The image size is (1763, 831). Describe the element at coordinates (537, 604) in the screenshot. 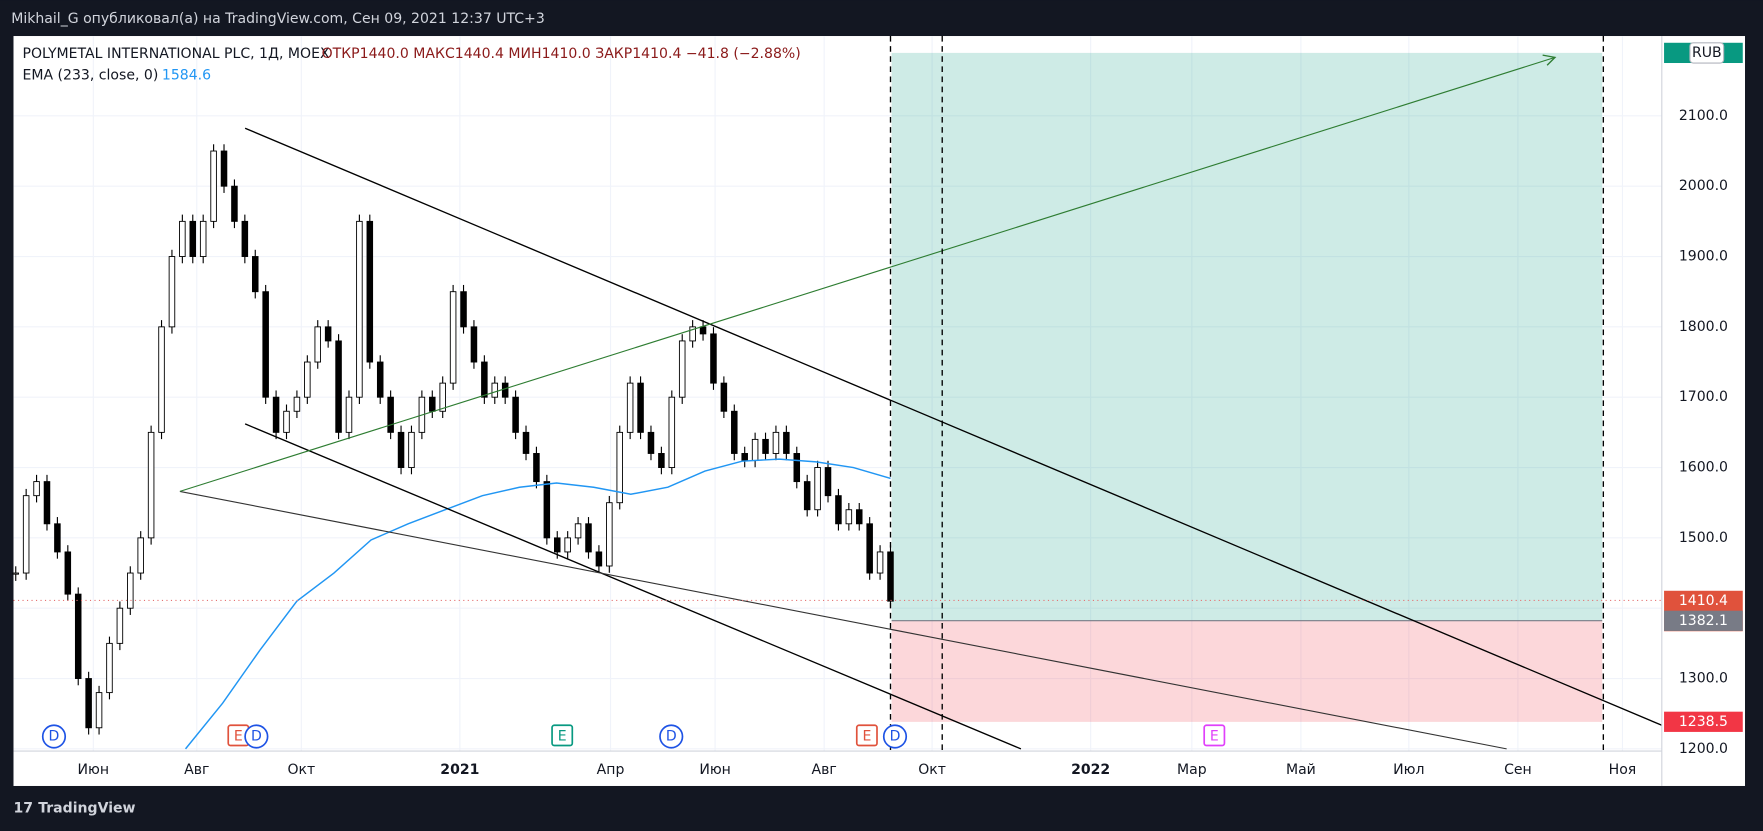

I see `ema-line` at that location.